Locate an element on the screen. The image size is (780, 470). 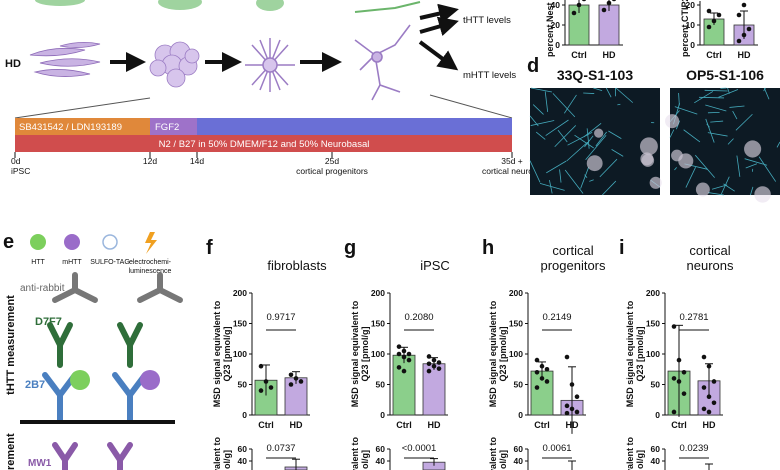
y-tick-label: 40 is located at coordinates (656, 461).